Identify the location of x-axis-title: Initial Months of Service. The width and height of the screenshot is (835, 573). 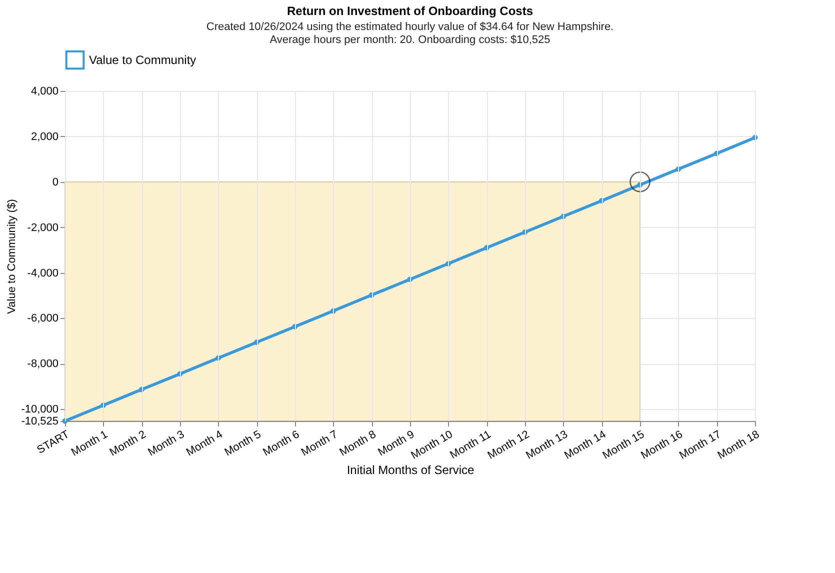
(410, 469).